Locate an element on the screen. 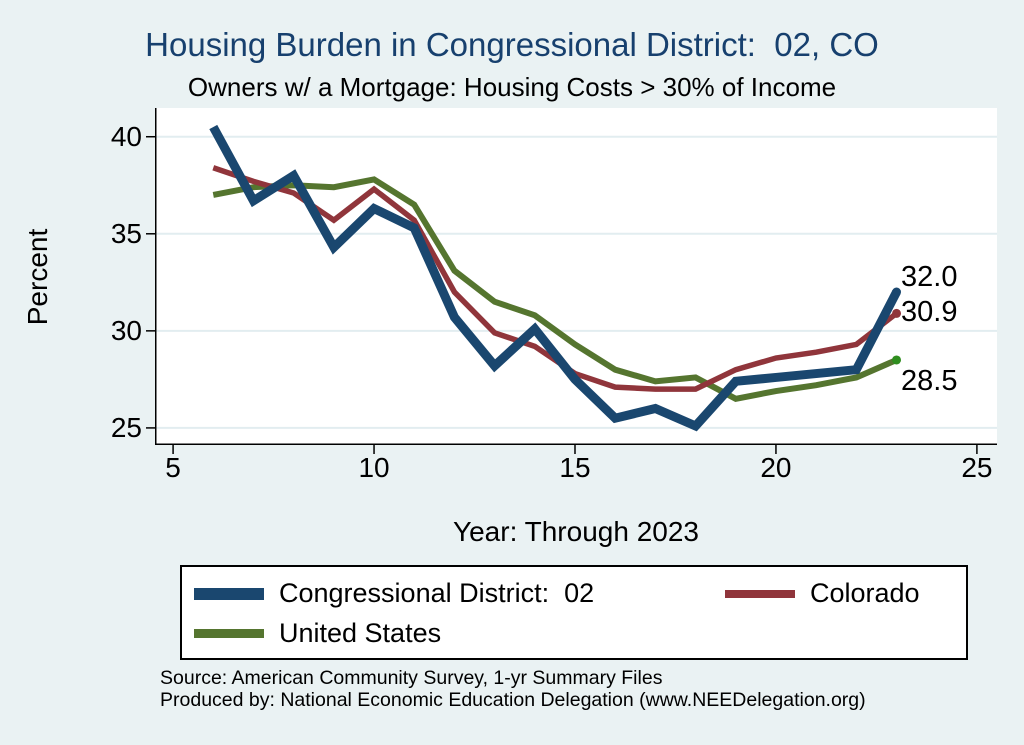  legend-swatch-state is located at coordinates (760, 594).